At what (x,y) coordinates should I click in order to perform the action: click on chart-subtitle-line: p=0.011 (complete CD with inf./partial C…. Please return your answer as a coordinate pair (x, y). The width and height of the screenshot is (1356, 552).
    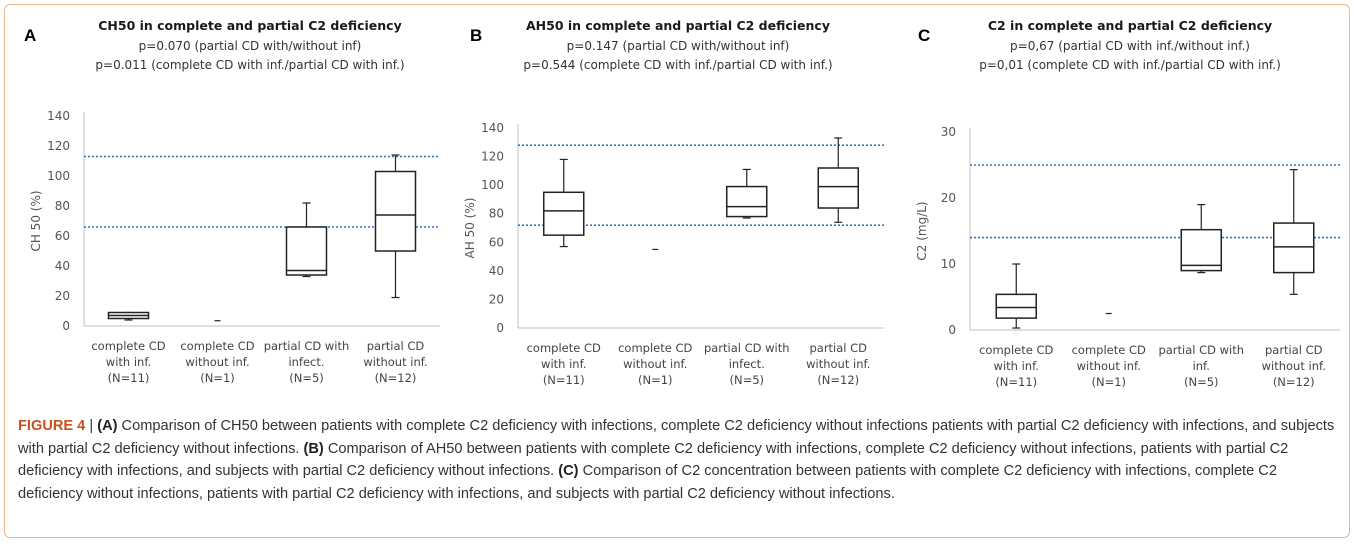
    Looking at the image, I should click on (249, 65).